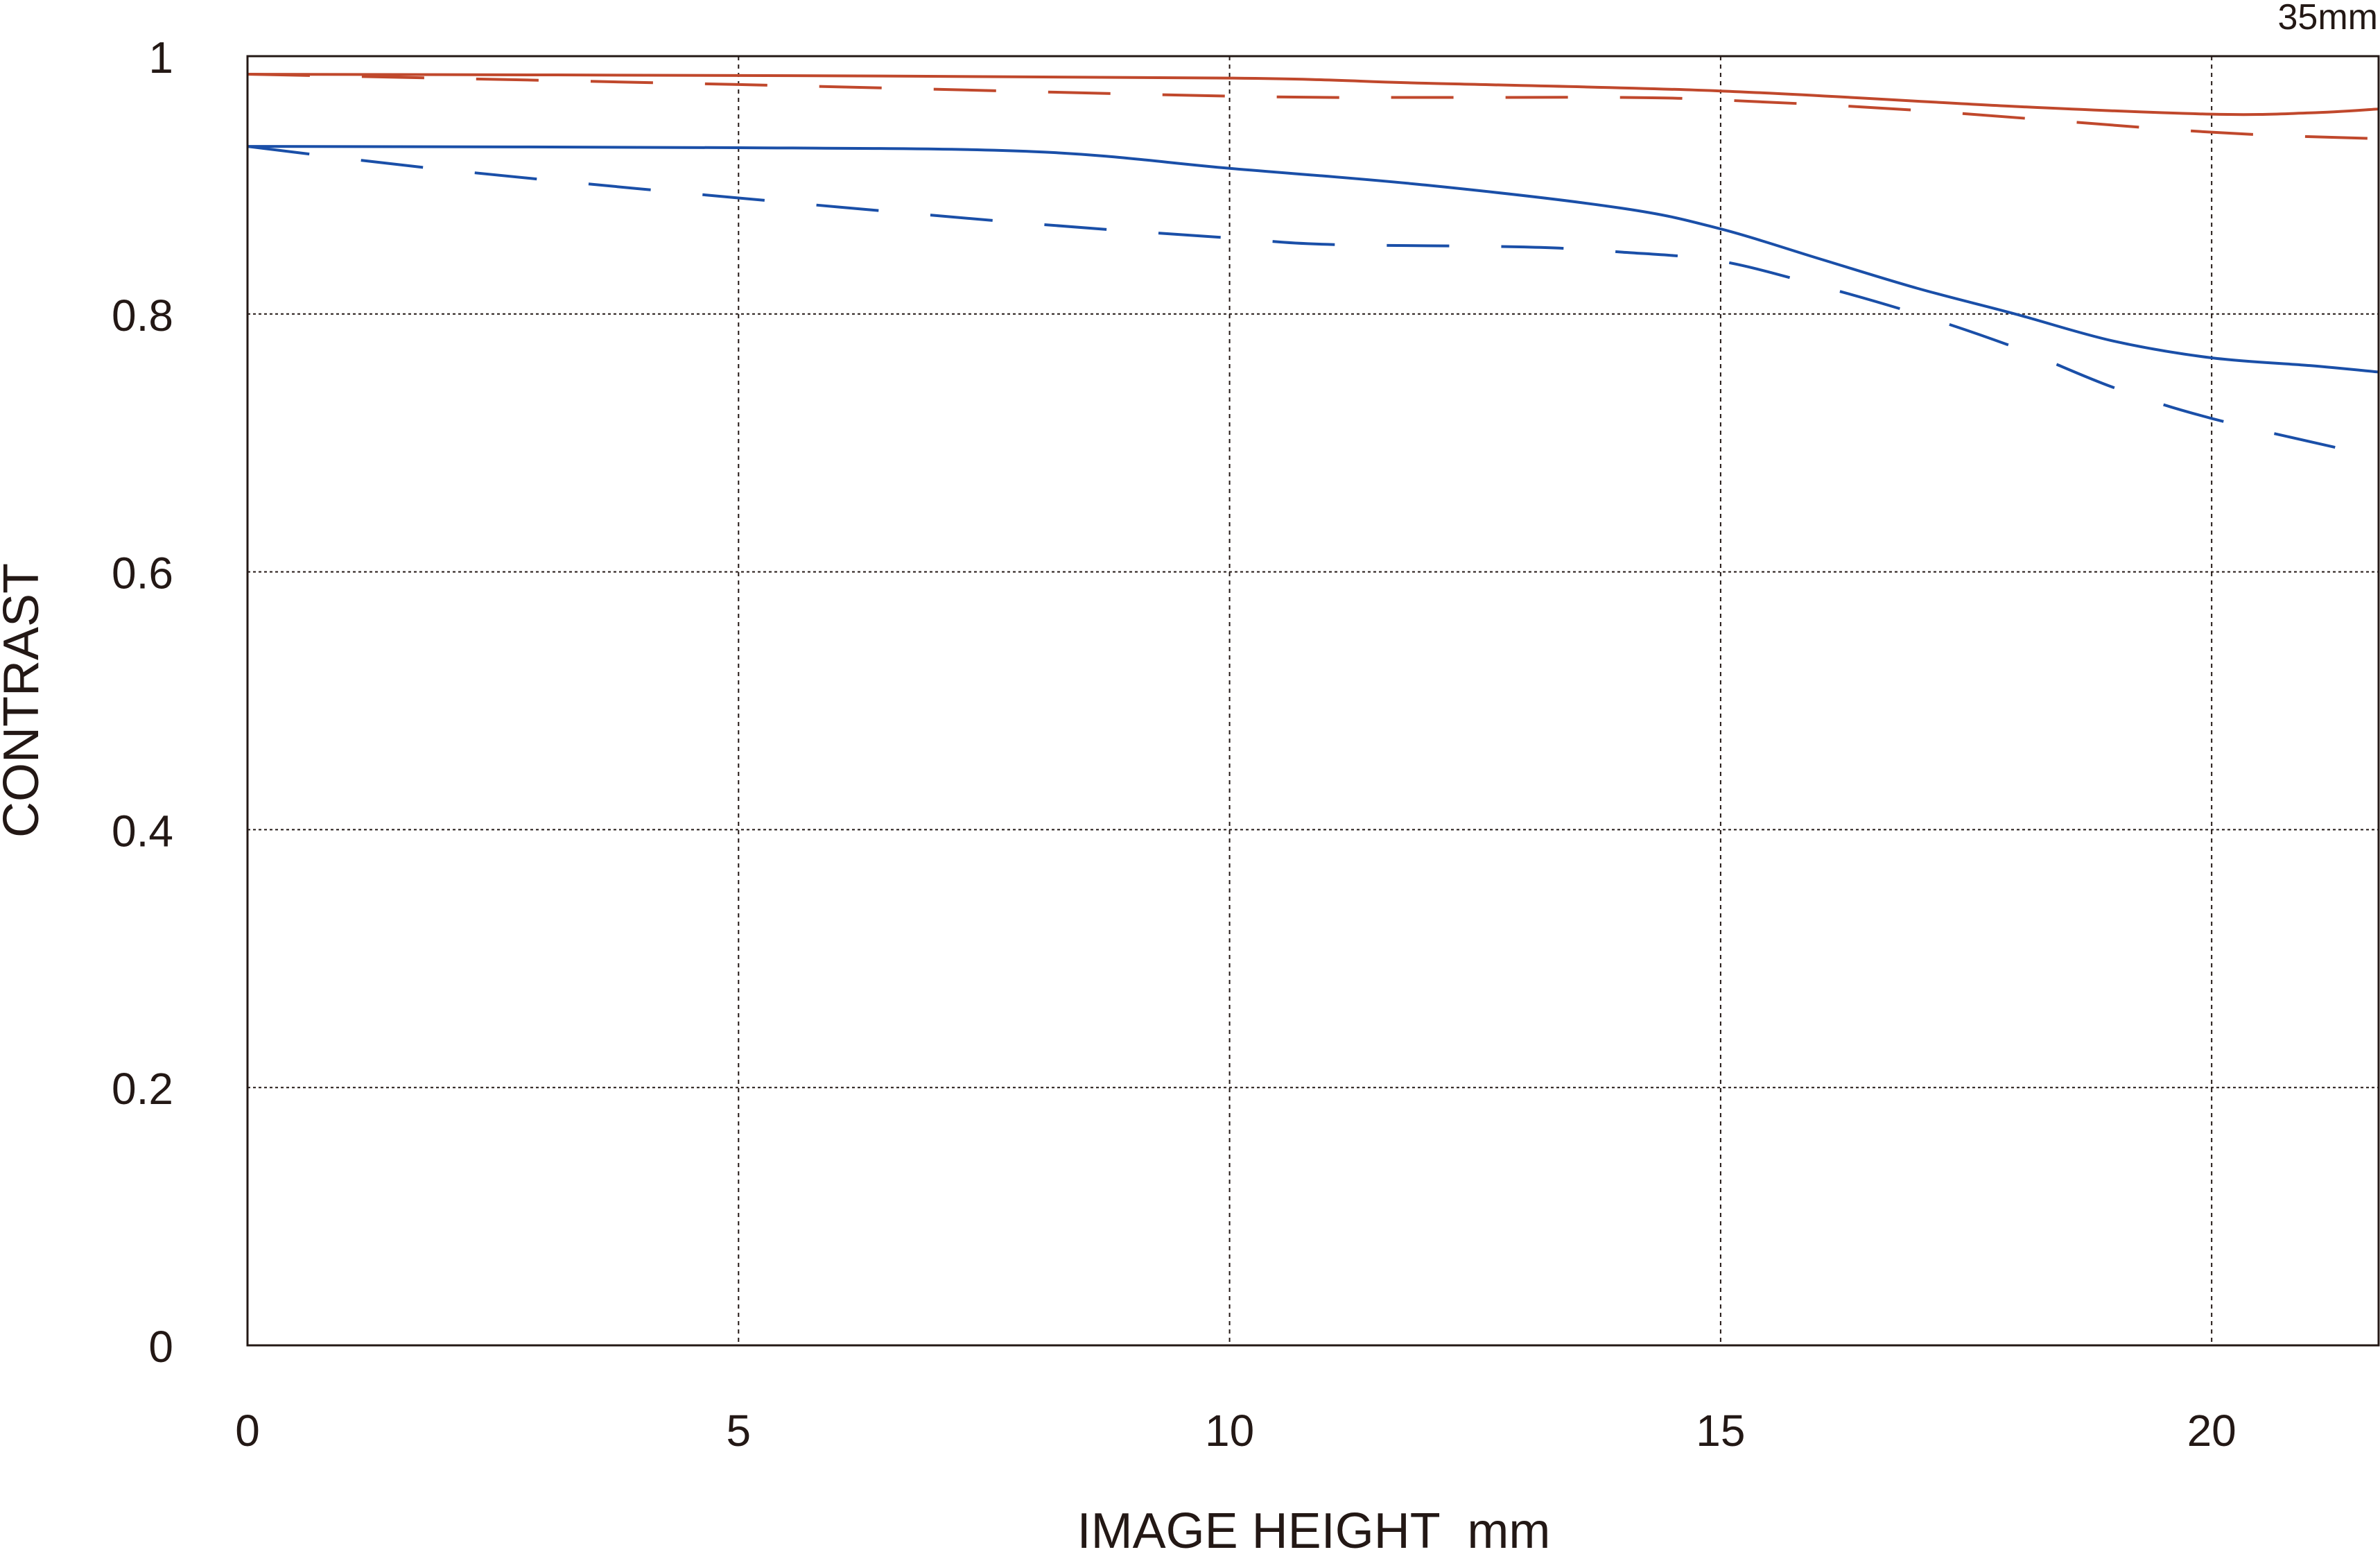 This screenshot has height=1552, width=2380. I want to click on y-tick-label: 0.6, so click(142, 573).